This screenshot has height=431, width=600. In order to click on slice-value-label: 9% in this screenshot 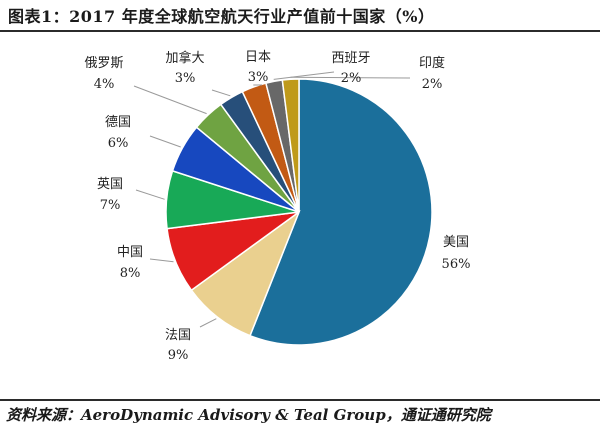, I will do `click(178, 355)`.